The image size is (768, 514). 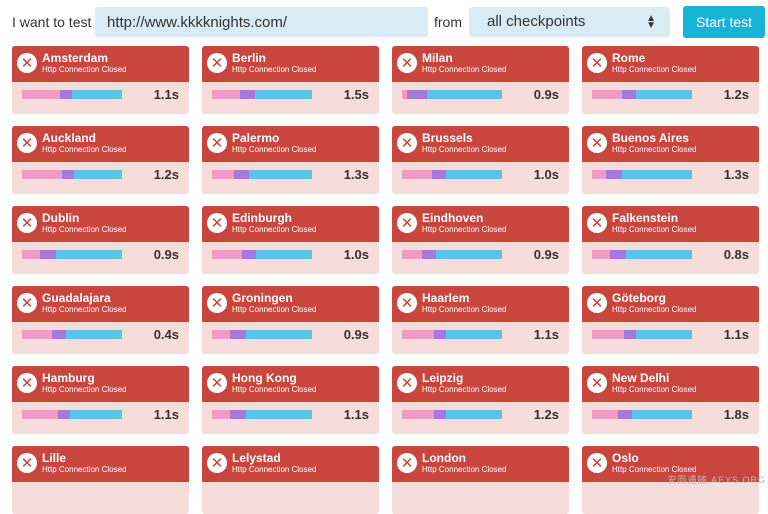 What do you see at coordinates (290, 240) in the screenshot?
I see `checkpoint-card: ✕ Edinburgh Http Connection Closed 1.0s` at bounding box center [290, 240].